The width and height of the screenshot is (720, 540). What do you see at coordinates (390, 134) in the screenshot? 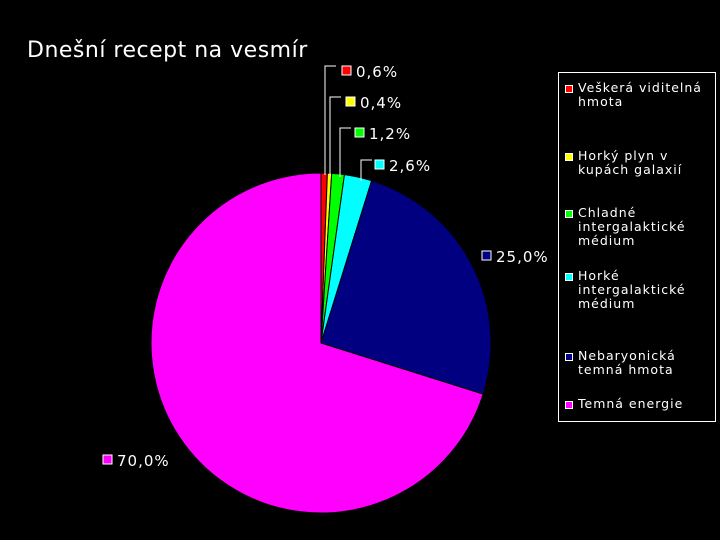
I see `data-label-3: 1,2%` at bounding box center [390, 134].